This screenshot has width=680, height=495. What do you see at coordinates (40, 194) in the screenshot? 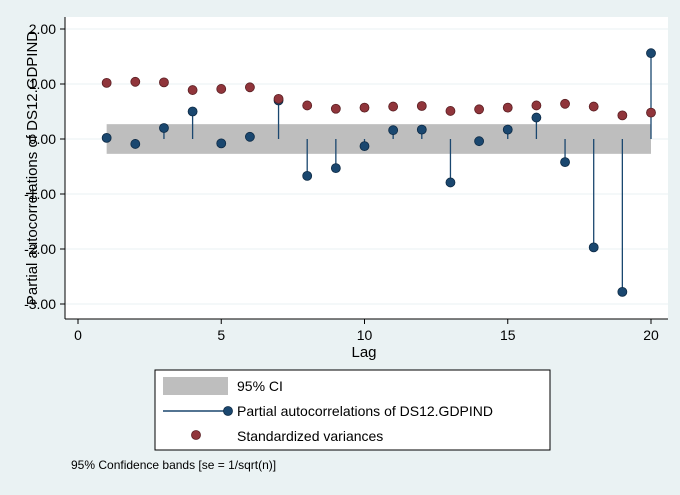
I see `y-tick-label-3: -1.00` at bounding box center [40, 194].